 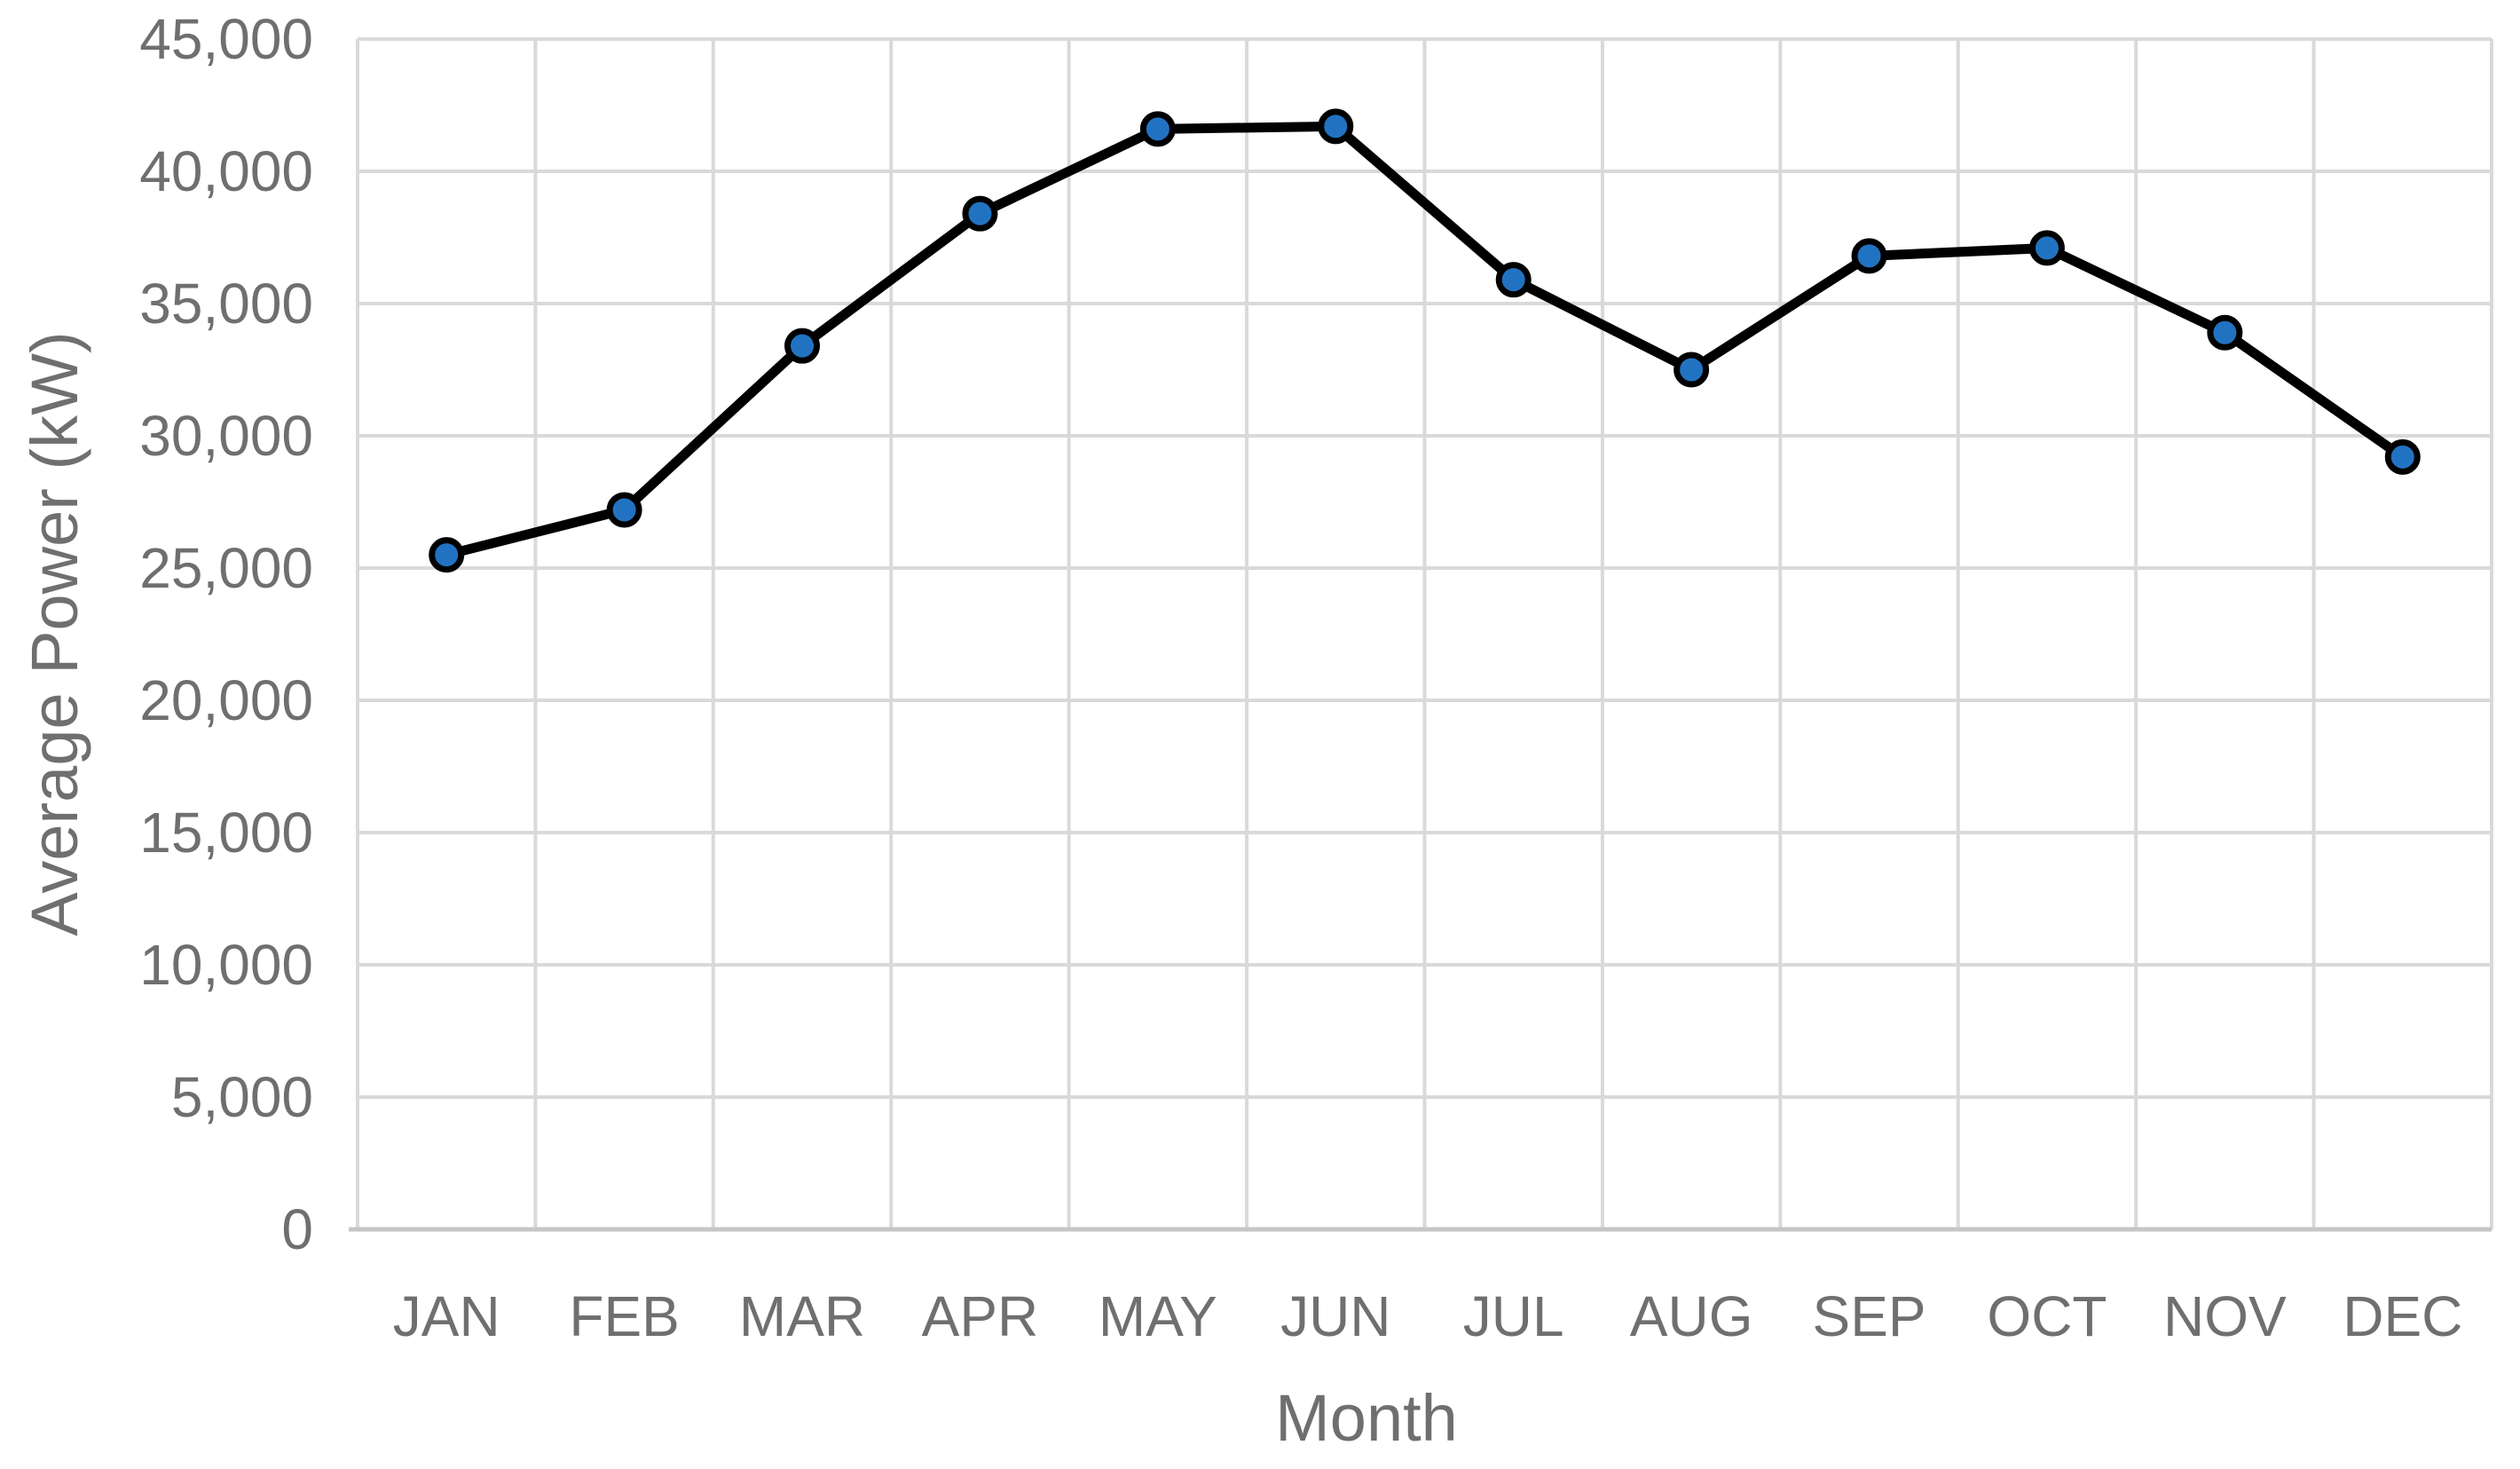 I want to click on y-axis-tick-label: 0, so click(x=297, y=1229).